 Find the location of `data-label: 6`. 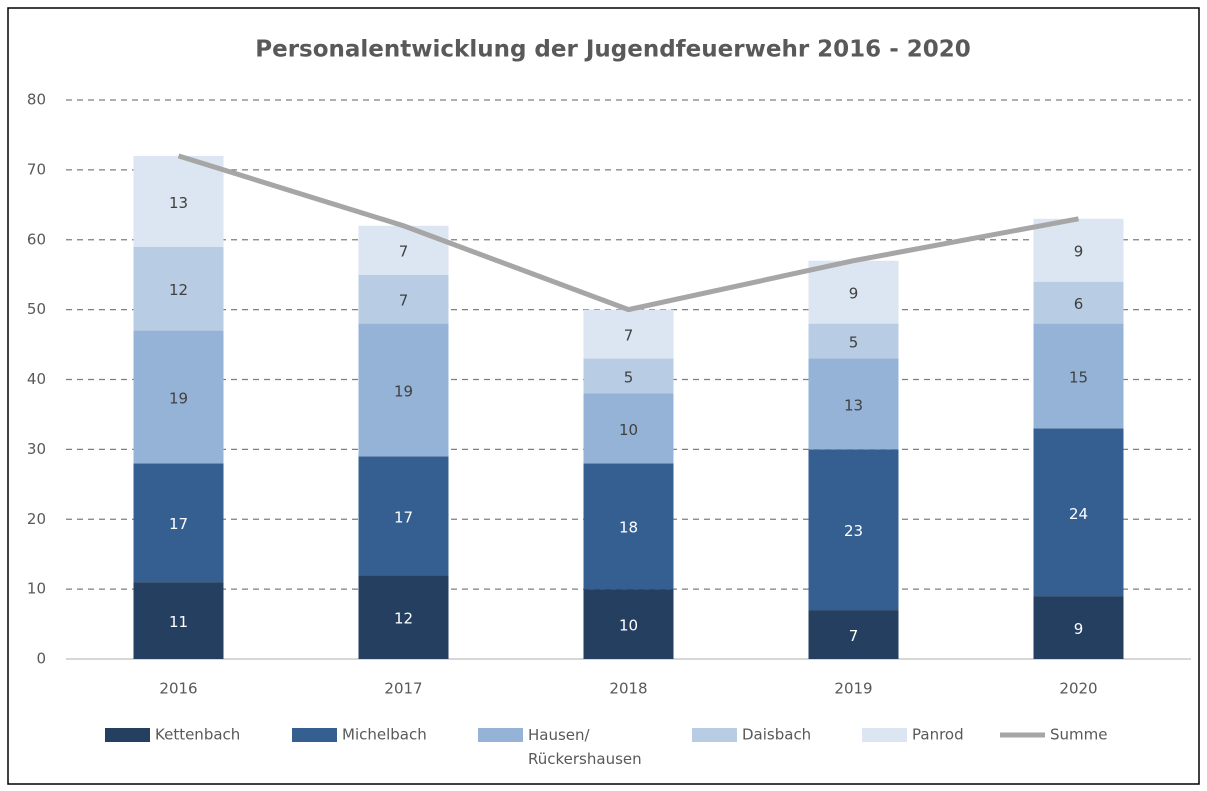

data-label: 6 is located at coordinates (1079, 304).